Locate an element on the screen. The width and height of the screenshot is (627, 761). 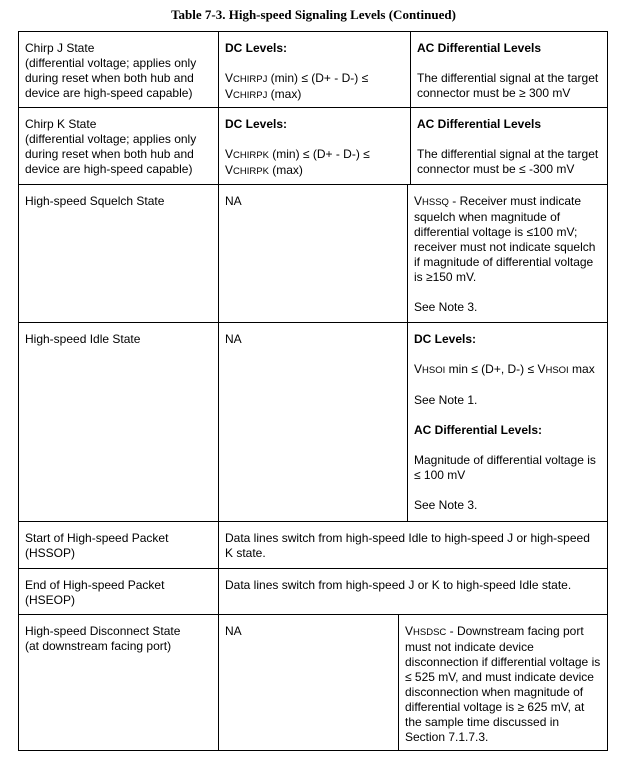
note: See Note 1. is located at coordinates (446, 400).